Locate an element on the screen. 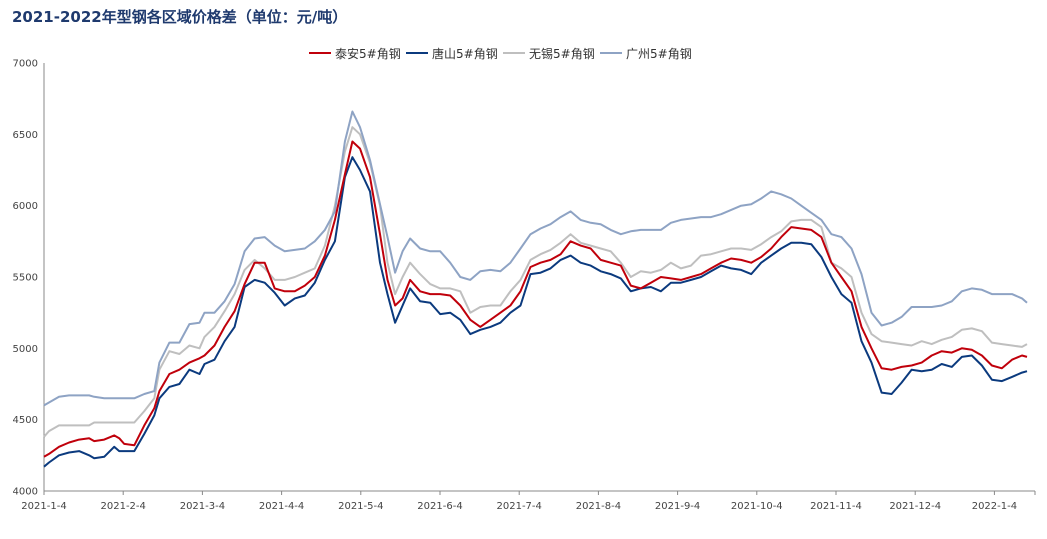 This screenshot has width=1047, height=539. legend-swatch-guangzhou is located at coordinates (611, 53).